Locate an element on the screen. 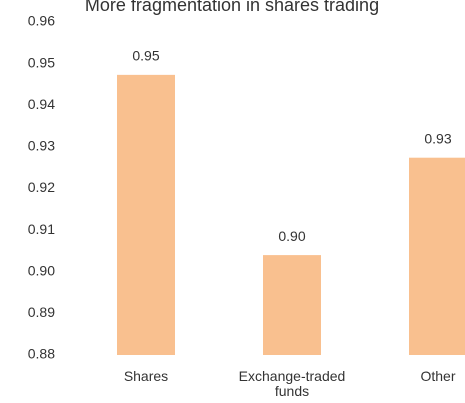 This screenshot has height=403, width=465. y-tick-label: 0.93 is located at coordinates (41, 146).